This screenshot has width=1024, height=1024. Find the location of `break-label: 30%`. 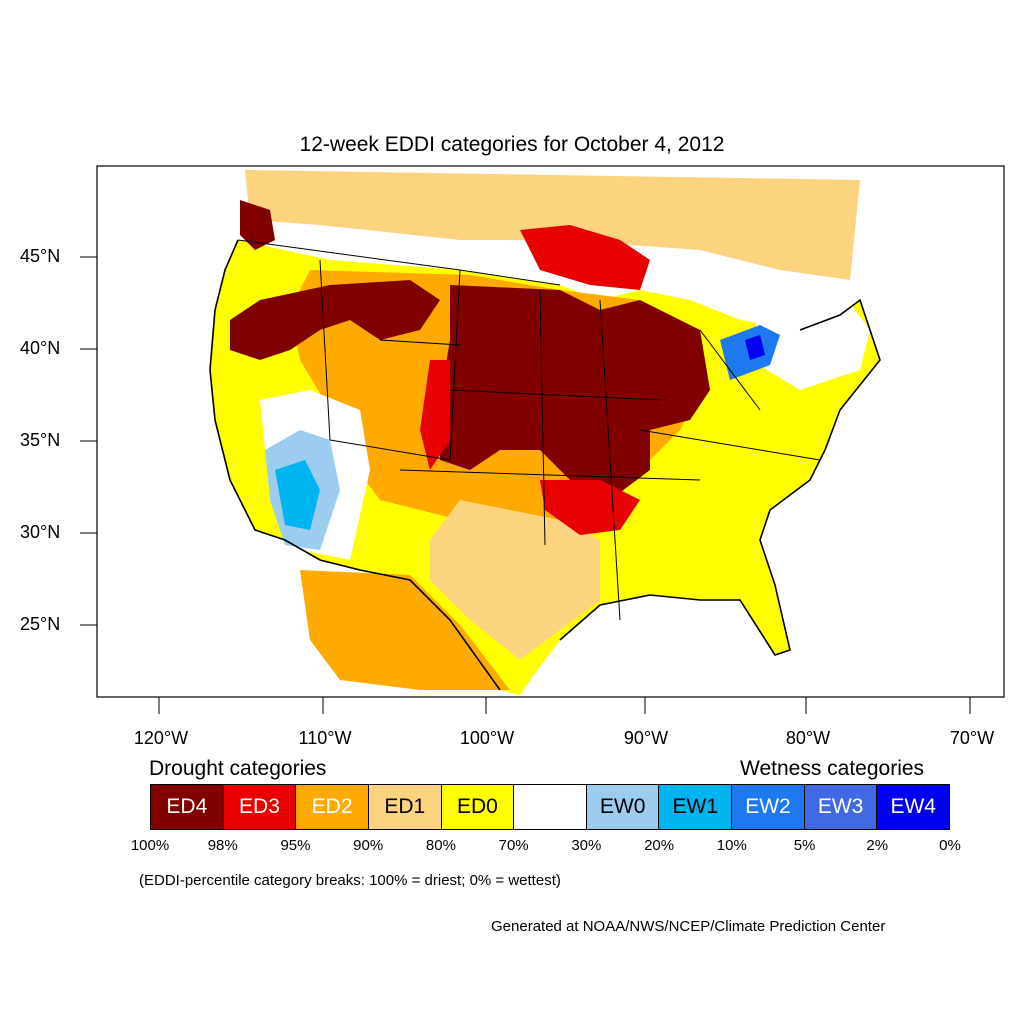

break-label: 30% is located at coordinates (586, 845).